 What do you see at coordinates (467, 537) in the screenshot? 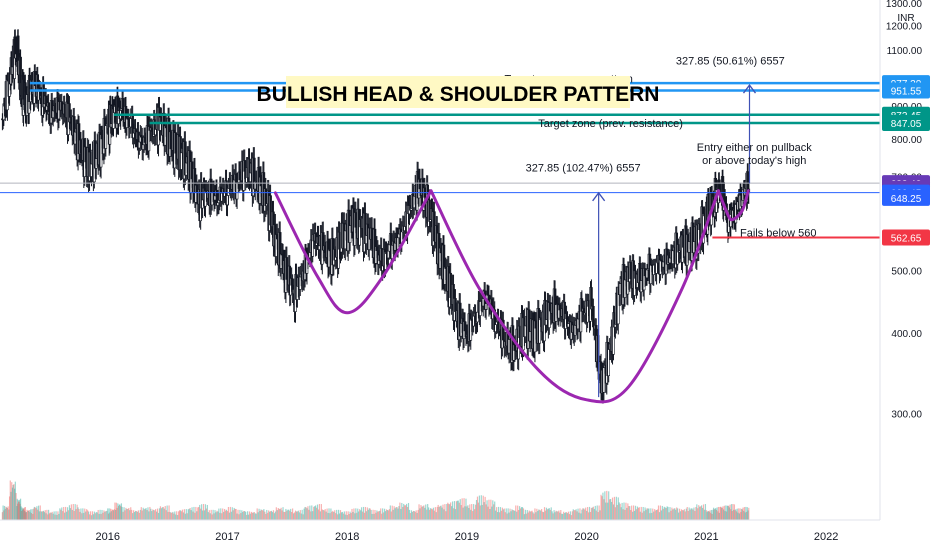
I see `x-ticks: 2016 2017 2018 2019 2020 2021 2022` at bounding box center [467, 537].